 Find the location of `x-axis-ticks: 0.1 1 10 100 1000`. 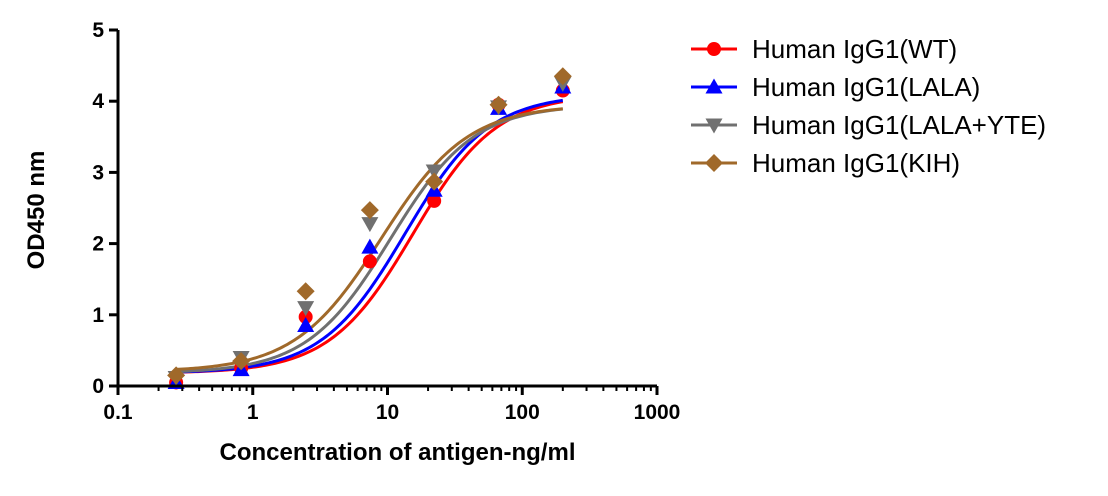

x-axis-ticks: 0.1 1 10 100 1000 is located at coordinates (391, 405).